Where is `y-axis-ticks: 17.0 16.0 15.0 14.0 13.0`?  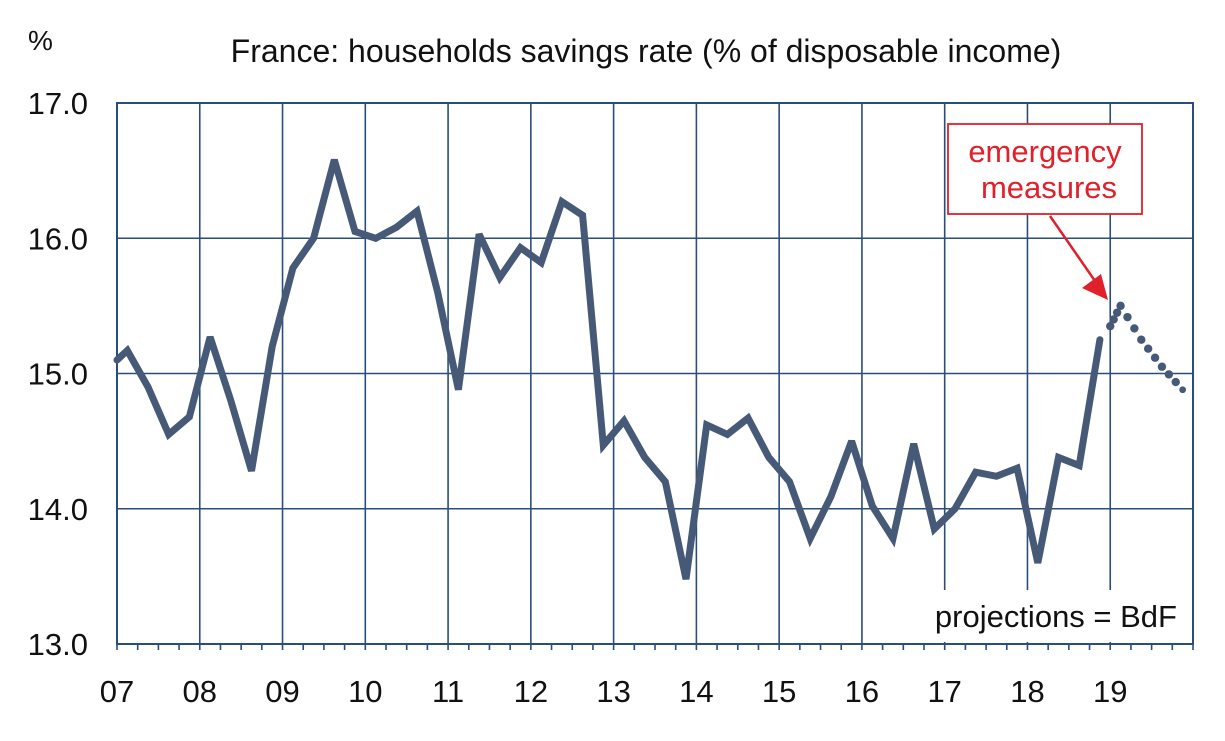
y-axis-ticks: 17.0 16.0 15.0 14.0 13.0 is located at coordinates (58, 374).